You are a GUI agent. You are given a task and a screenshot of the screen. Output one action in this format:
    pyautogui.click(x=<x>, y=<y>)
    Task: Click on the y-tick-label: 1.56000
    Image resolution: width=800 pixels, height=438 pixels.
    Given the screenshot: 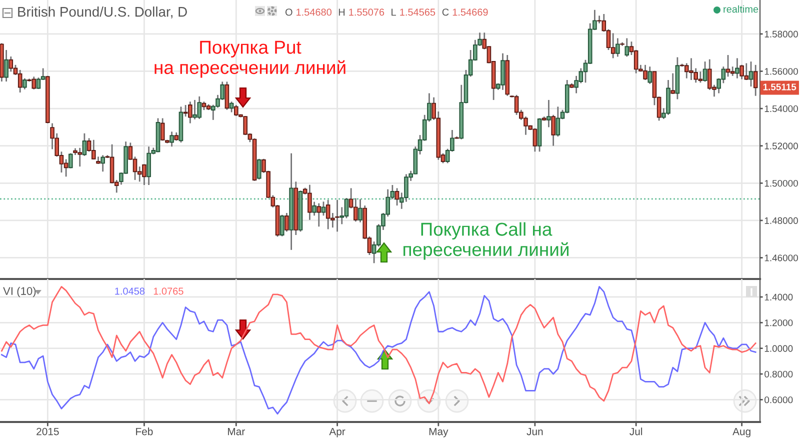 What is the action you would take?
    pyautogui.click(x=781, y=71)
    